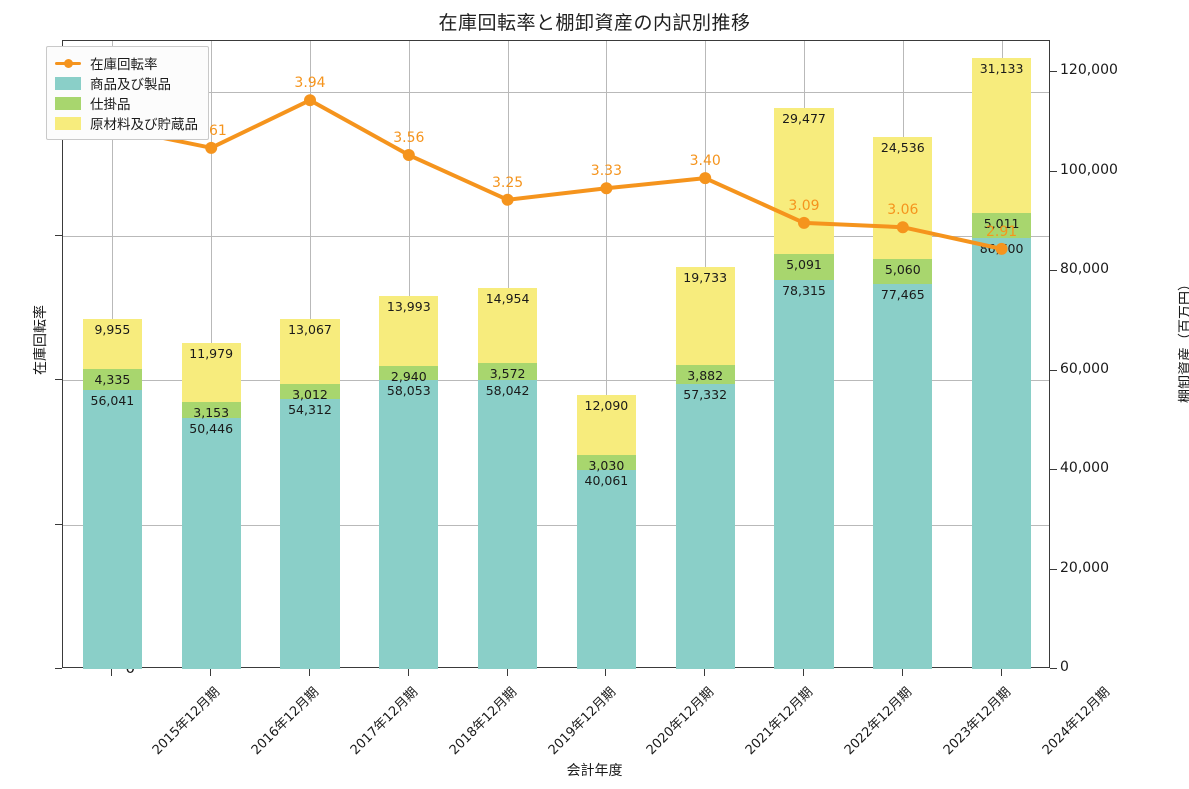  What do you see at coordinates (1084, 269) in the screenshot?
I see `y-axis-right-tick-label: 80,000` at bounding box center [1084, 269].